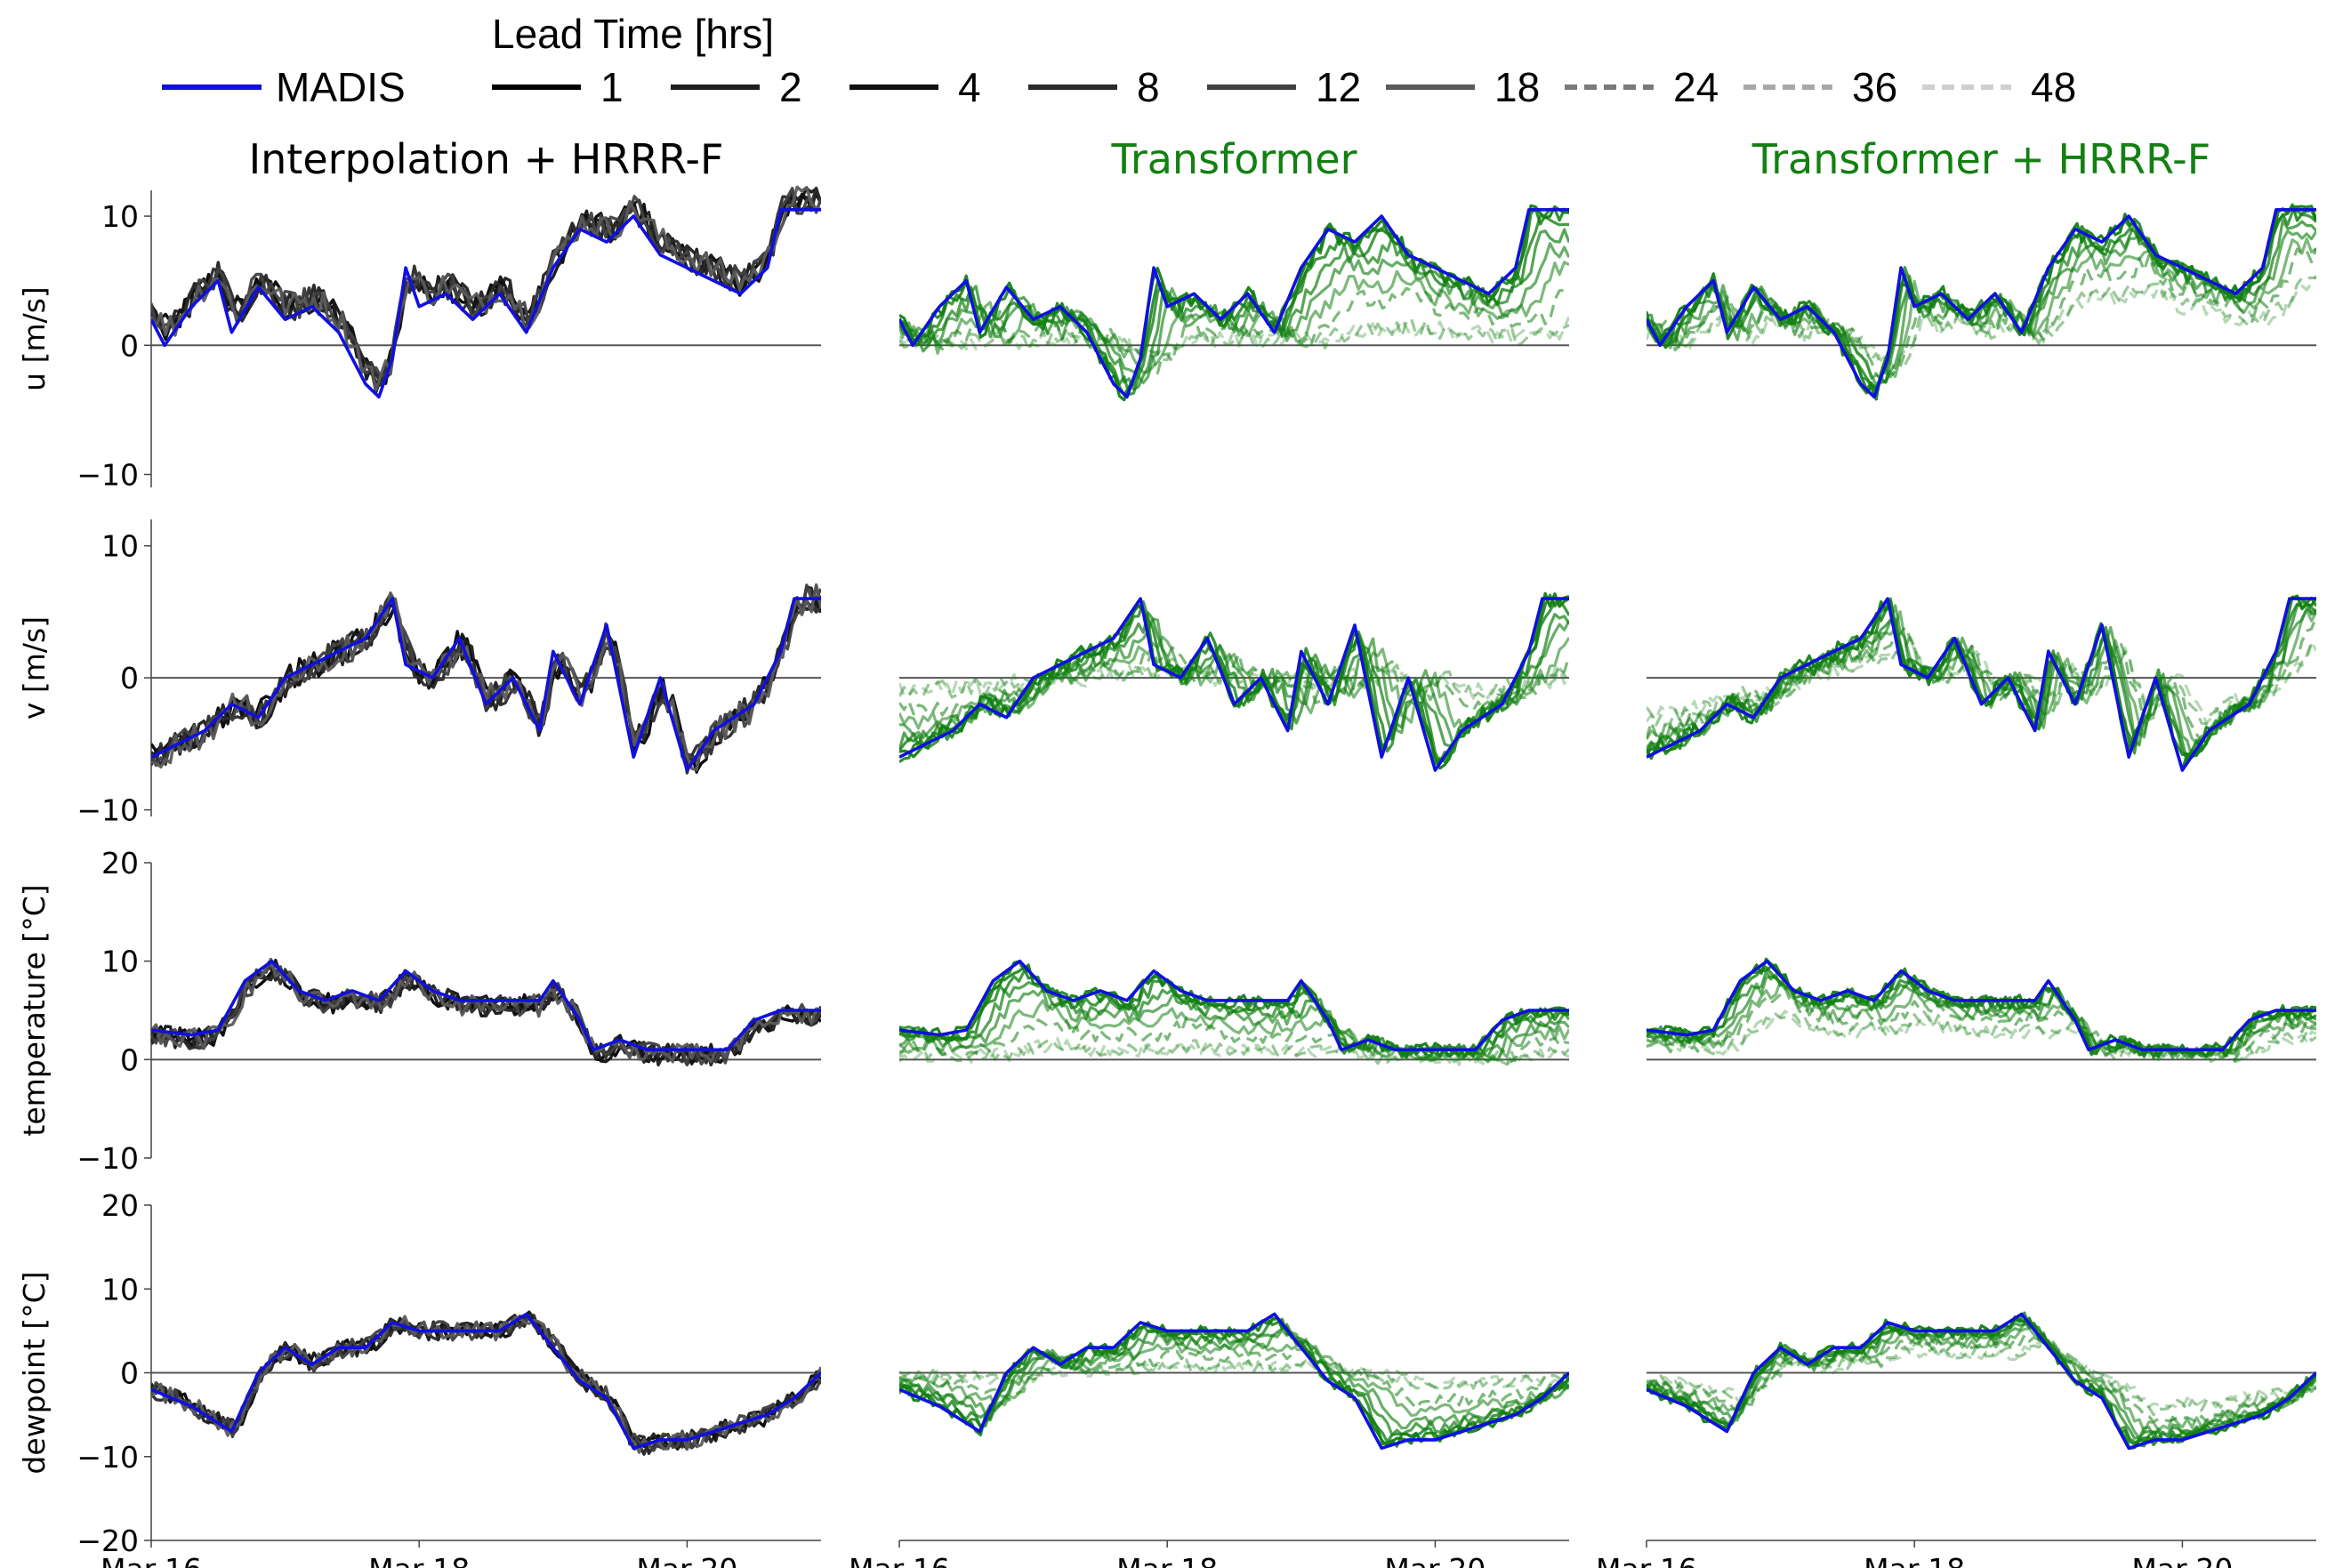 This screenshot has width=2335, height=1568. What do you see at coordinates (633, 34) in the screenshot?
I see `legend-title: Lead Time [hrs]` at bounding box center [633, 34].